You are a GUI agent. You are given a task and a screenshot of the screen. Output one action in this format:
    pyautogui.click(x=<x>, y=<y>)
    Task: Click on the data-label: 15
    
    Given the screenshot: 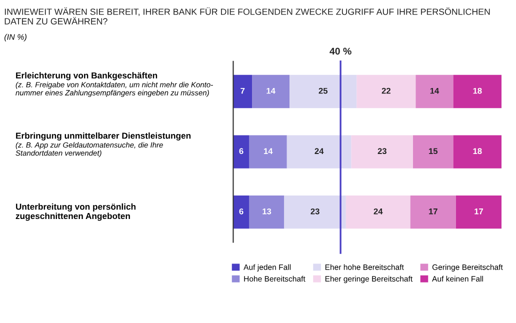 What is the action you would take?
    pyautogui.click(x=433, y=151)
    